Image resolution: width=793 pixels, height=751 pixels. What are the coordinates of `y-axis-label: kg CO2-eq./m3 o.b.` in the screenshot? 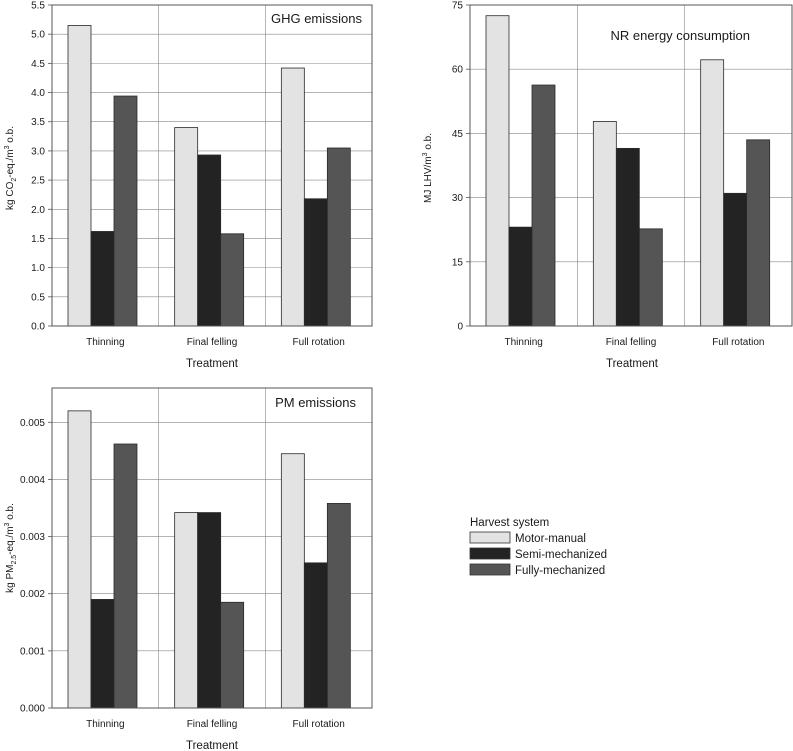 It's located at (11, 168).